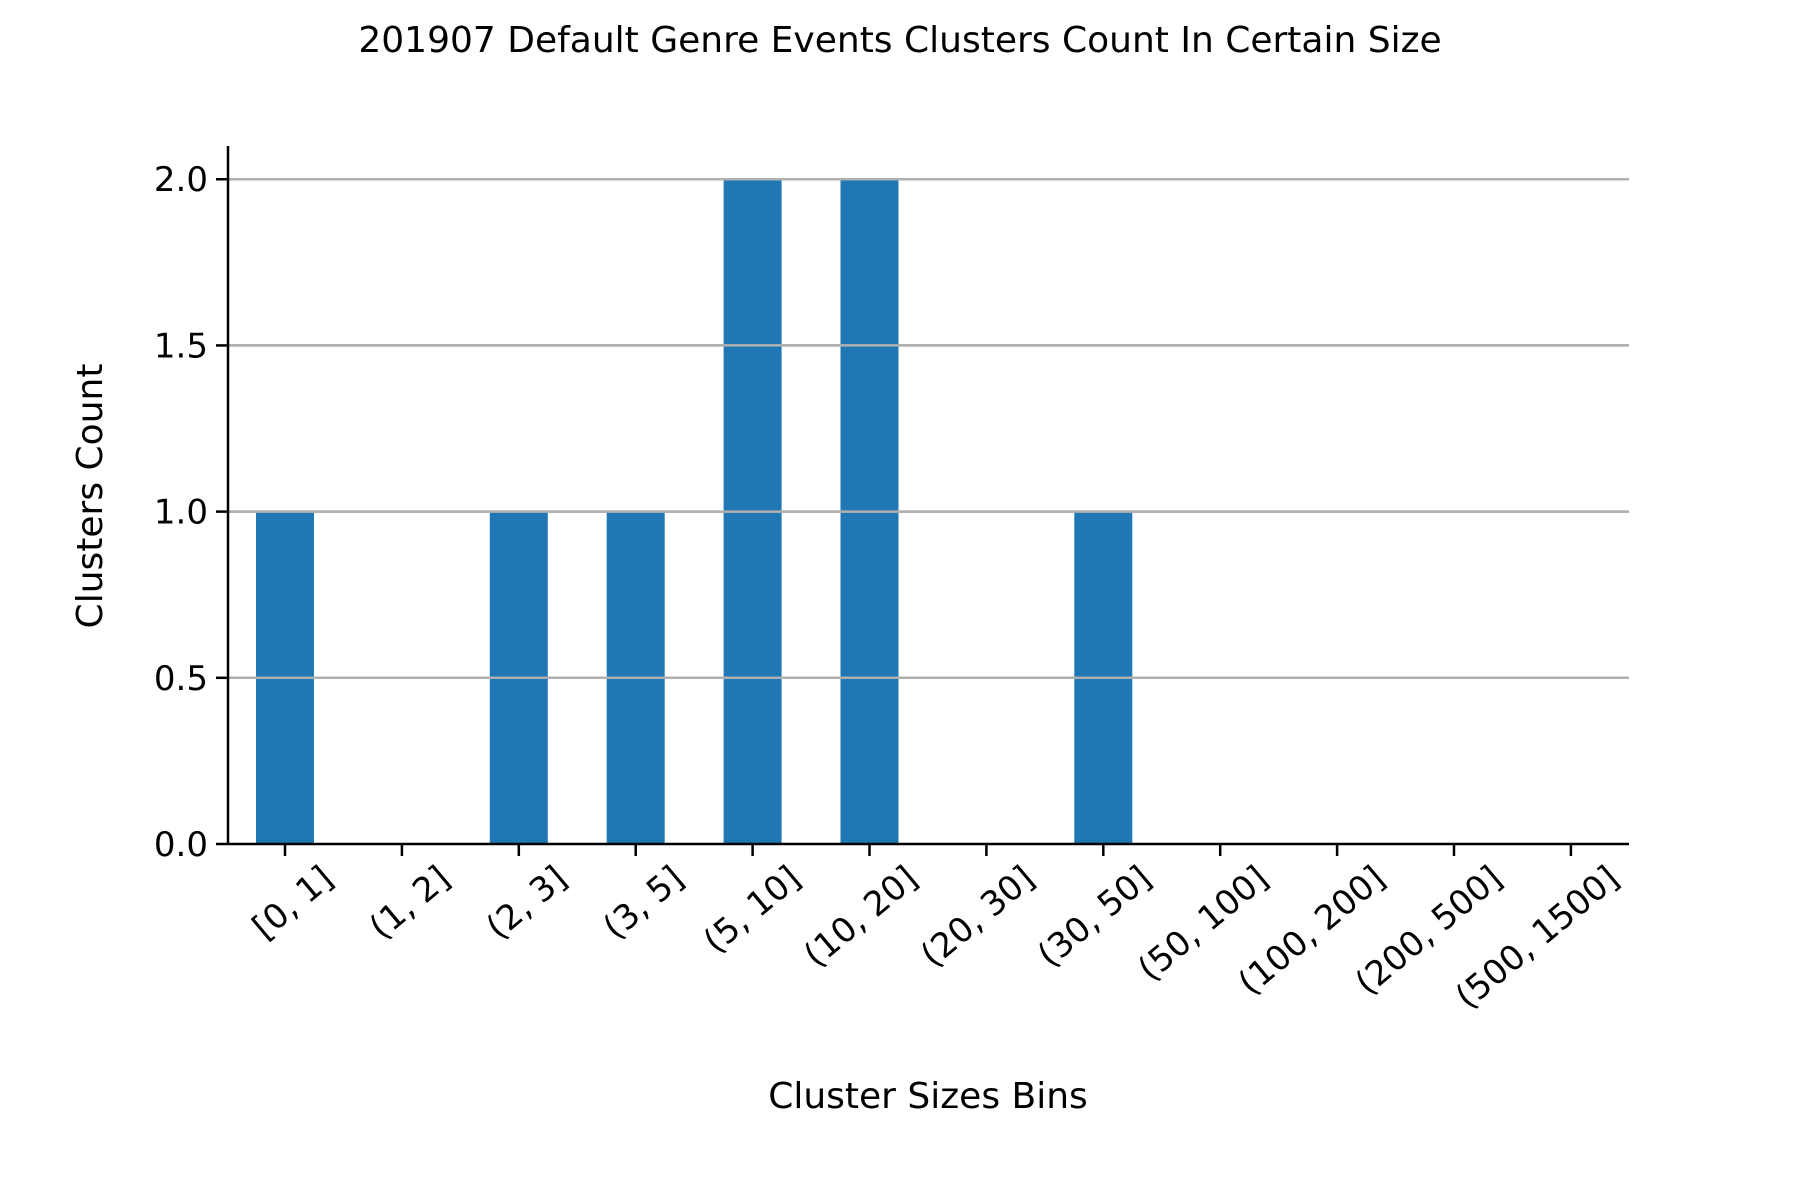  I want to click on y-ticks: 0.0 0.5 1.0 1.5 2.0, so click(191, 512).